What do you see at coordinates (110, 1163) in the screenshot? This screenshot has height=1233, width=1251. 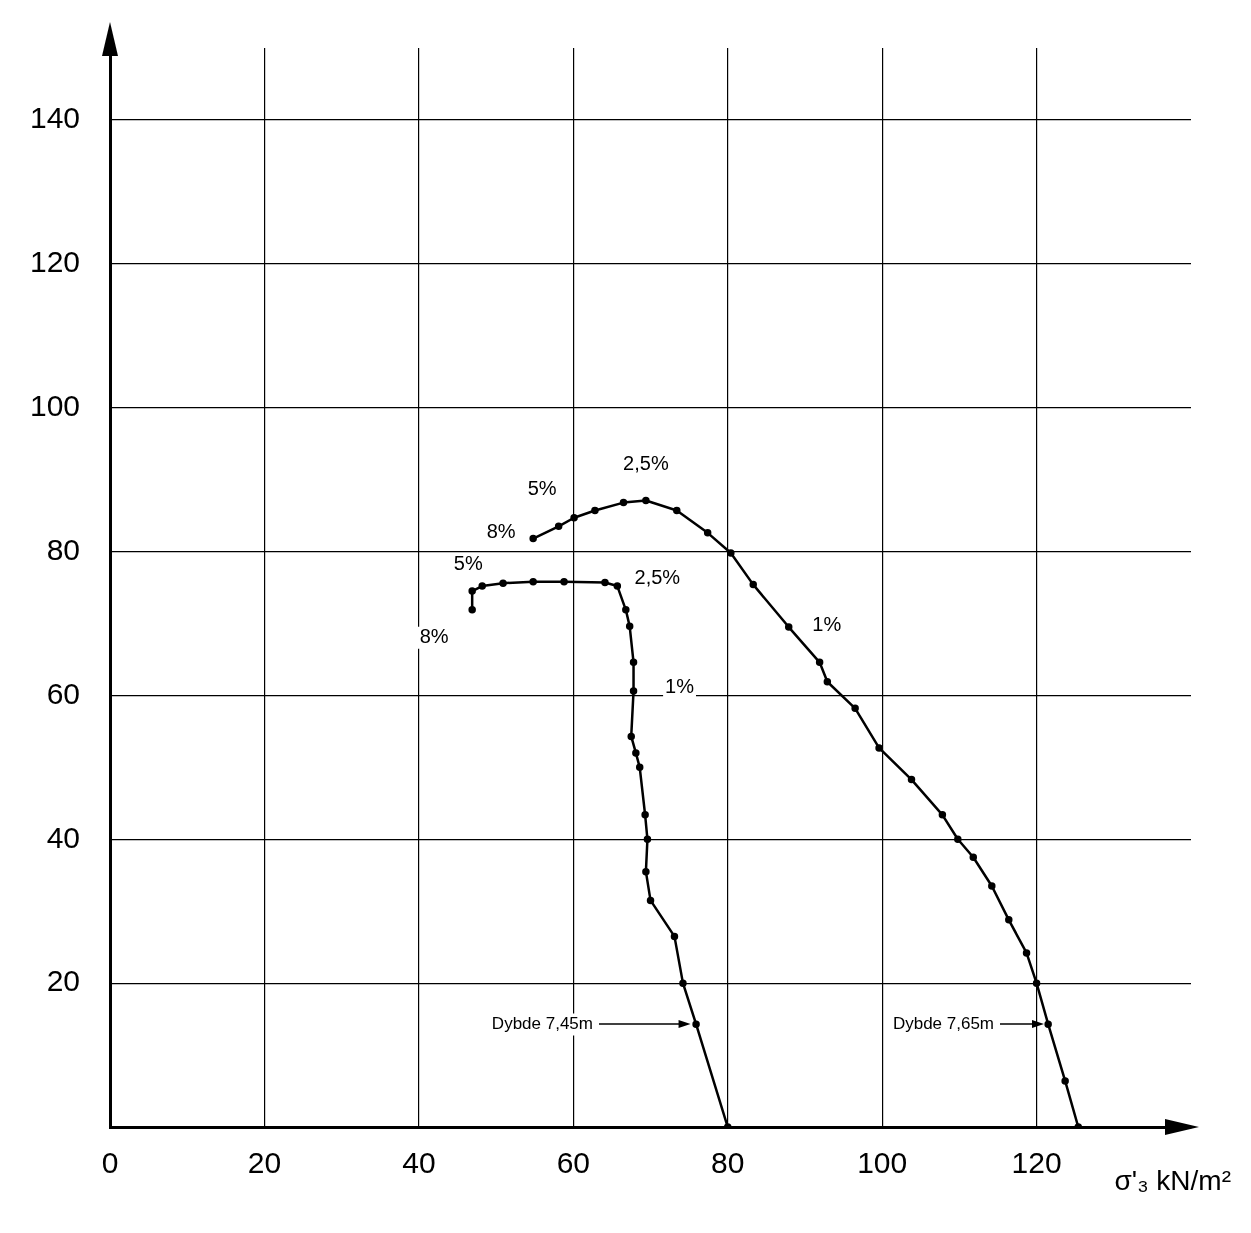 I see `x-tick-label: 0` at bounding box center [110, 1163].